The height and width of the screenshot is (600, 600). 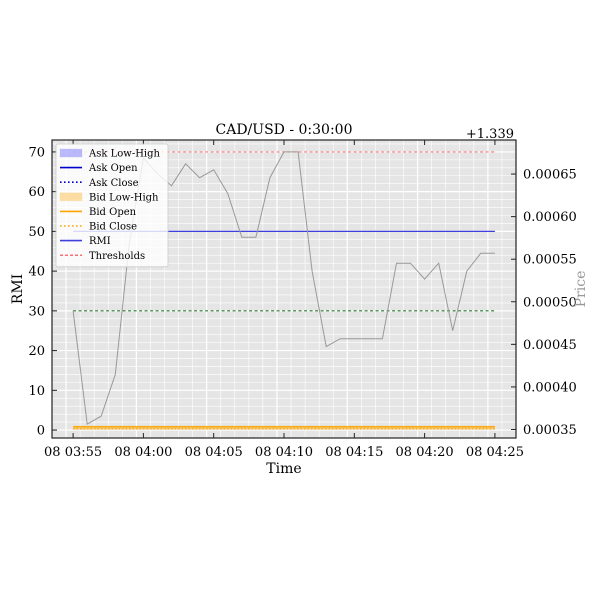 What do you see at coordinates (100, 241) in the screenshot?
I see `legend-label: RMI` at bounding box center [100, 241].